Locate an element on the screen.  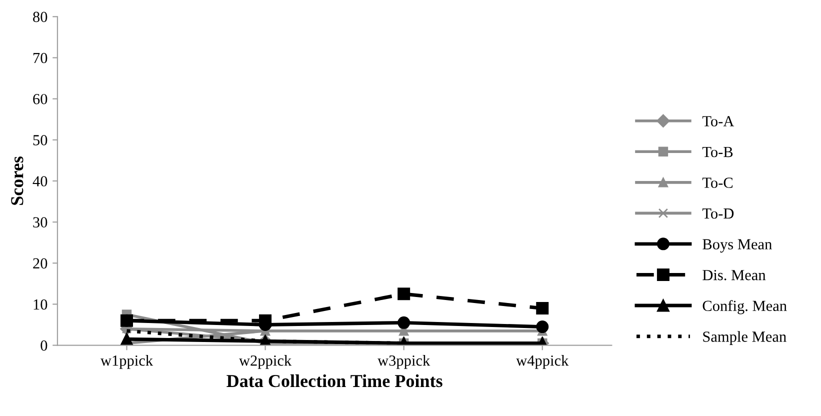
x-tick-label: w4ppick is located at coordinates (542, 362).